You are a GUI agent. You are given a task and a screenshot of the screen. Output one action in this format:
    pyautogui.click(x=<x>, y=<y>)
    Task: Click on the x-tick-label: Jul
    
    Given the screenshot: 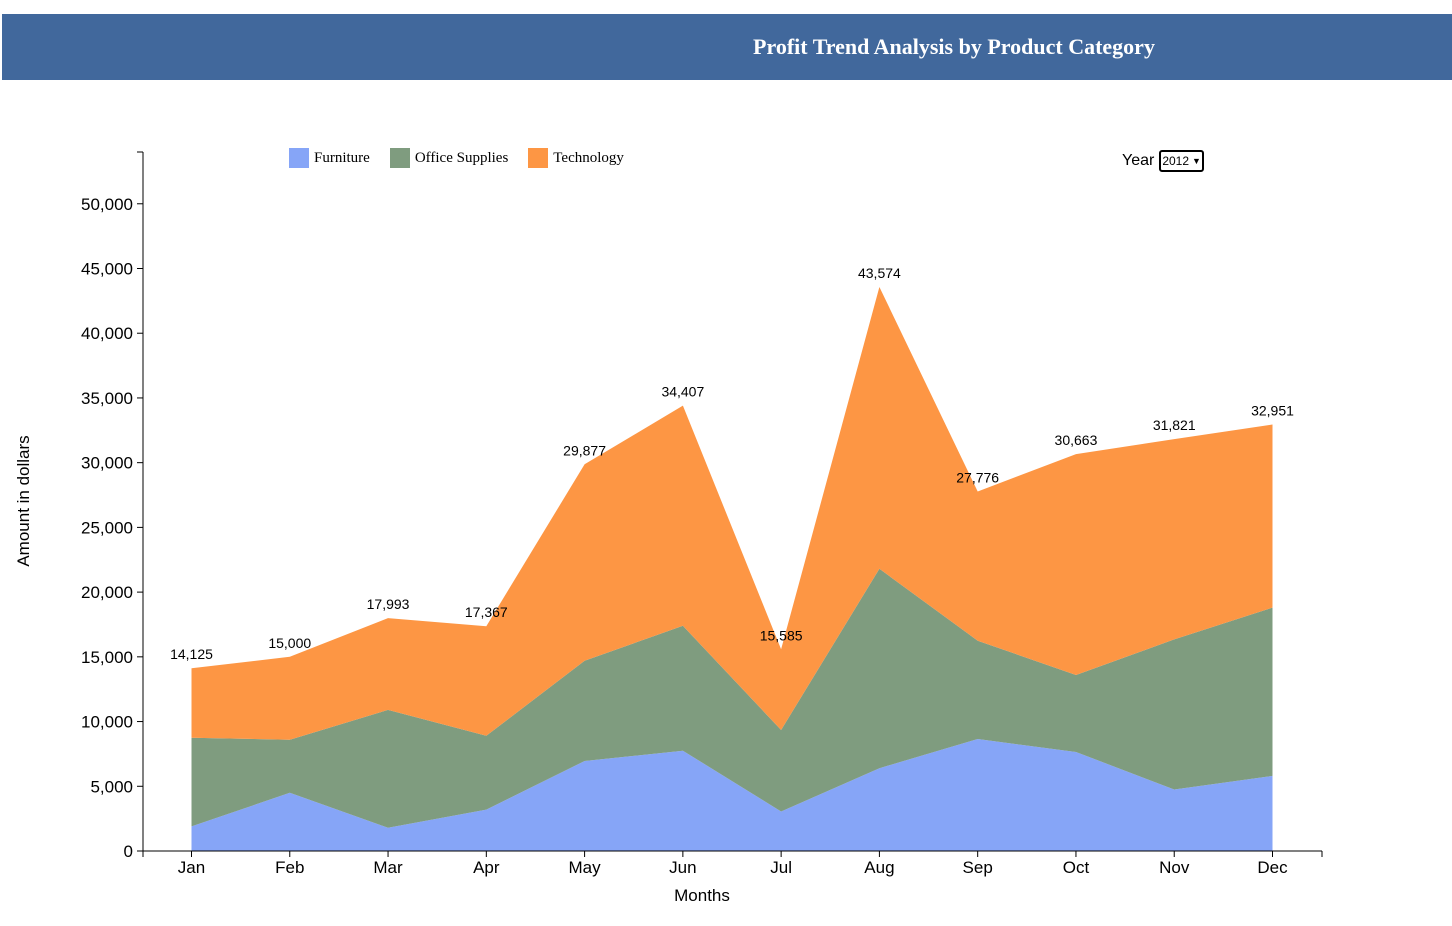 What is the action you would take?
    pyautogui.click(x=781, y=867)
    